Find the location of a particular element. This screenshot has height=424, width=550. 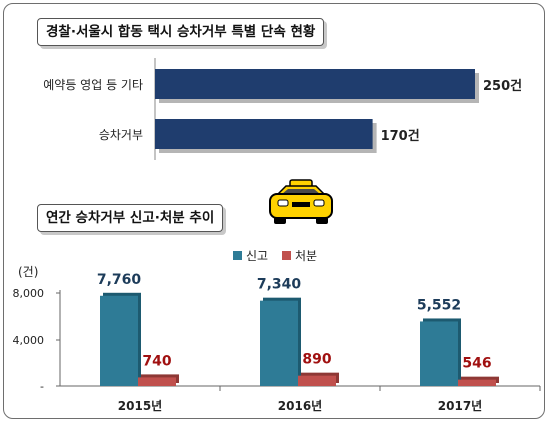

top-bar-value-label: 250건 is located at coordinates (502, 86).